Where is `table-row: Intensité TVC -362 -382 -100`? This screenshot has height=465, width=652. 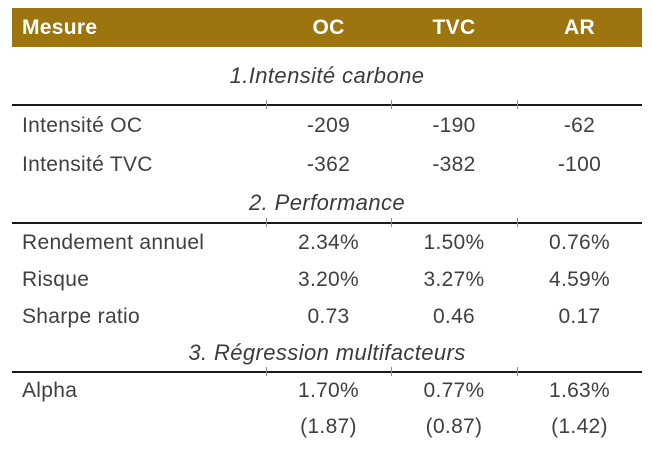
table-row: Intensité TVC -362 -382 -100 is located at coordinates (327, 164).